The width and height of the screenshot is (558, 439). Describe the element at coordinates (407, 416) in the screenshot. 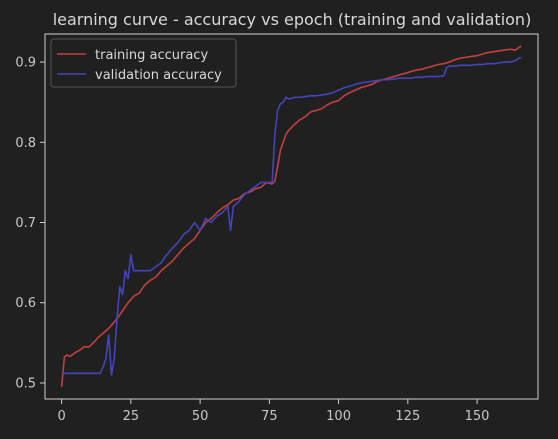

I see `x-tick-label: 125` at that location.